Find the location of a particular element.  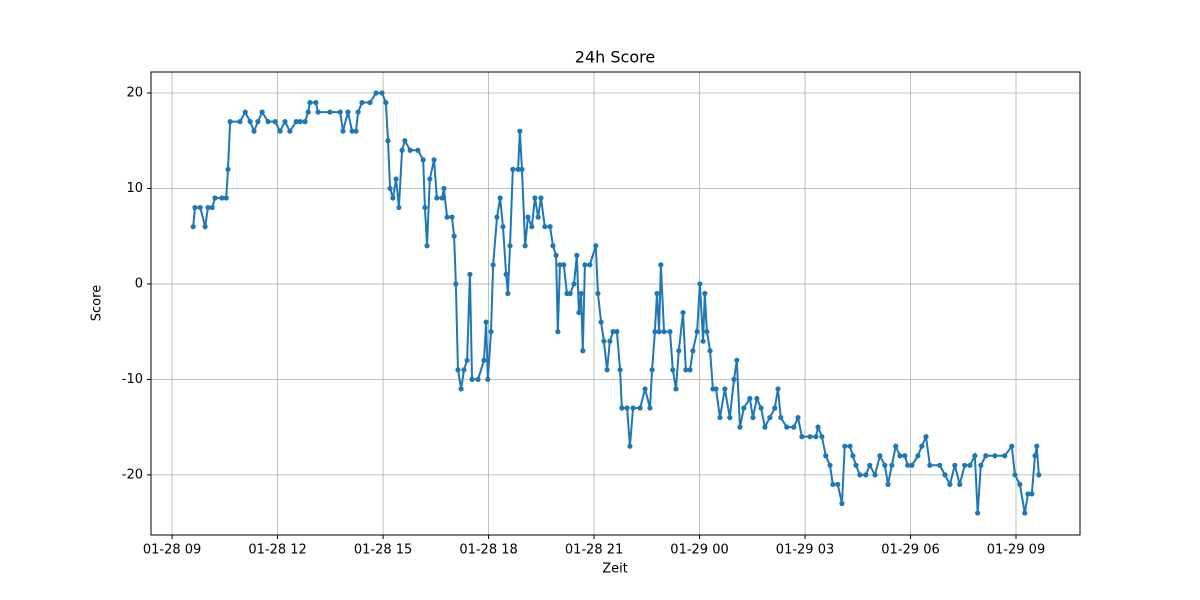

x-tick-label: 01-28 18 is located at coordinates (488, 550).